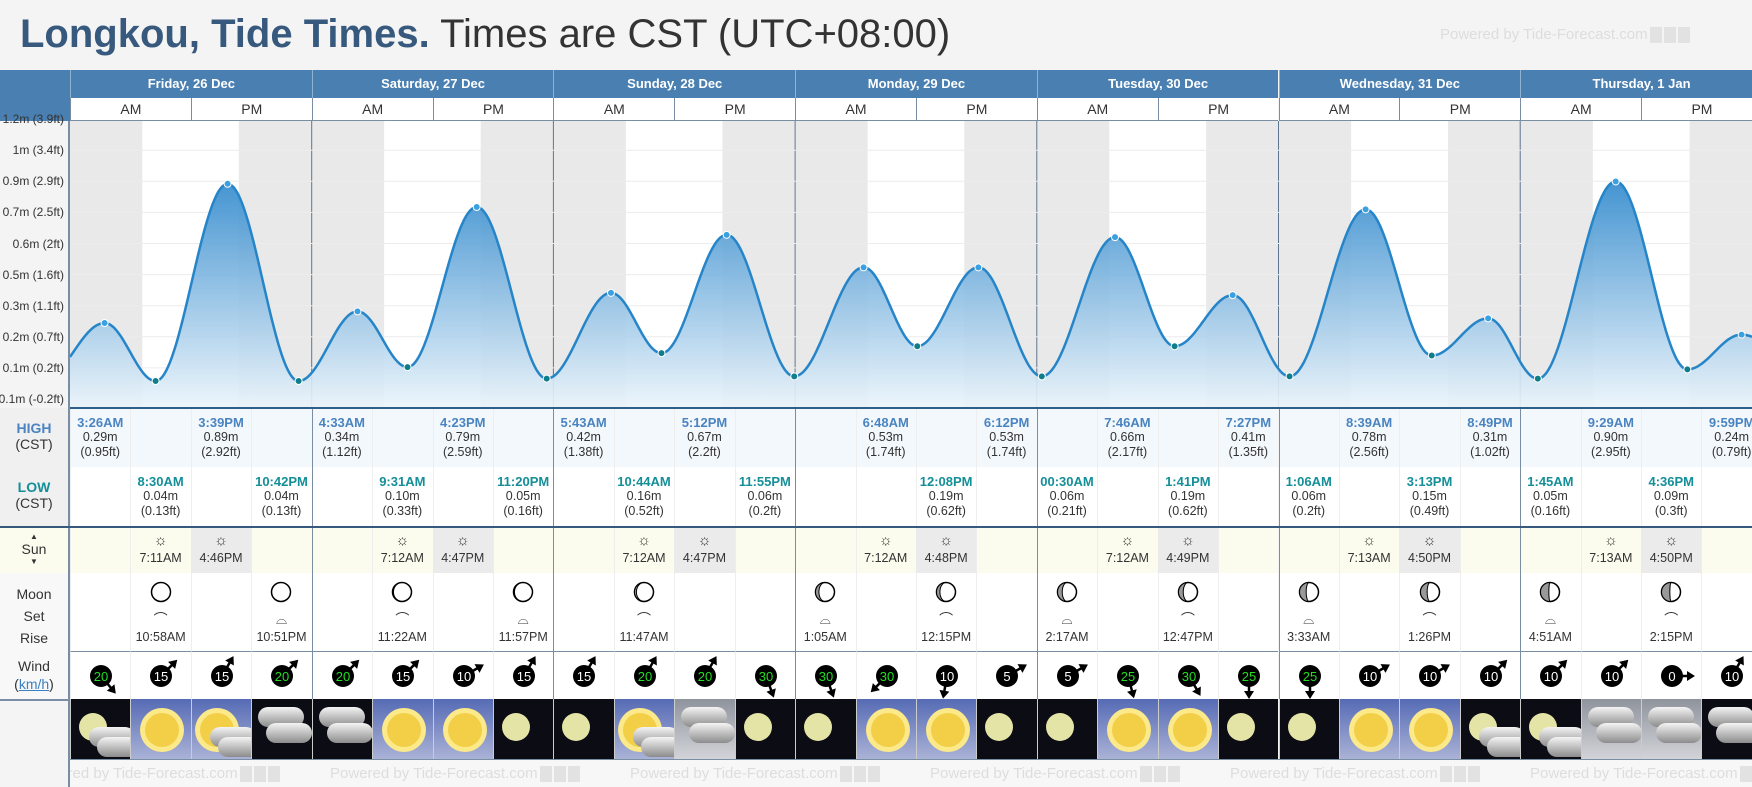 This screenshot has width=1752, height=787. What do you see at coordinates (1429, 609) in the screenshot?
I see `moonrise-entry: ⌒ 1:26PM` at bounding box center [1429, 609].